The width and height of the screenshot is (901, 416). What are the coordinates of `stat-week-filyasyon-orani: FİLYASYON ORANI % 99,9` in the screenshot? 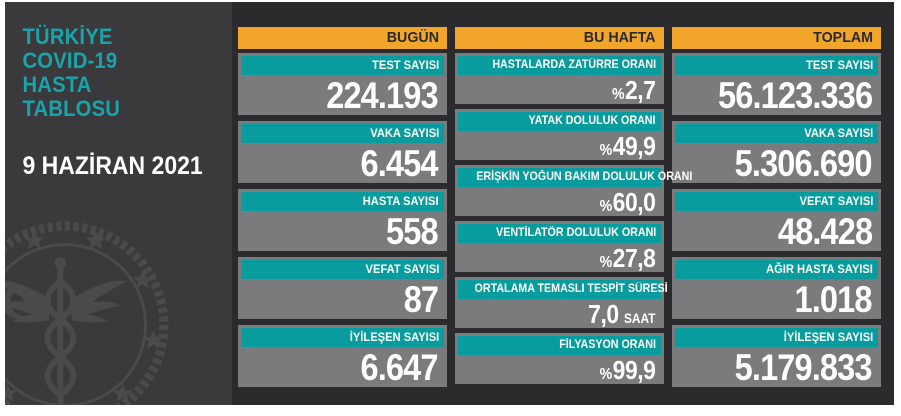 It's located at (559, 359).